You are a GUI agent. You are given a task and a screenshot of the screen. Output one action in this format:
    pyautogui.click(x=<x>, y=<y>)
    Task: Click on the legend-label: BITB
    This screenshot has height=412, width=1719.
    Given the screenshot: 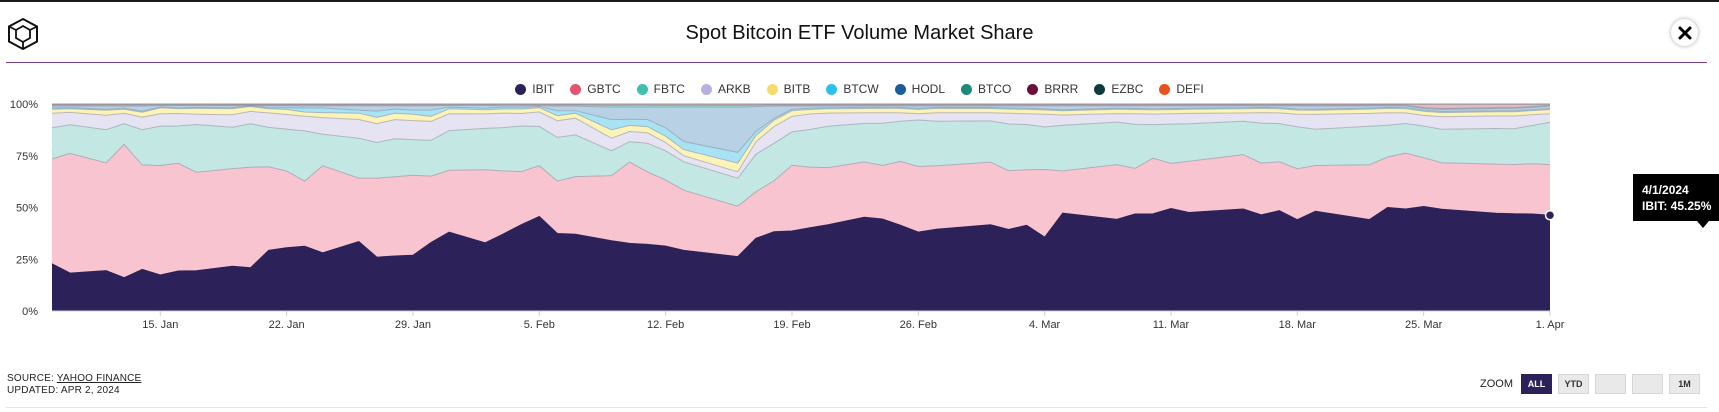 What is the action you would take?
    pyautogui.click(x=797, y=89)
    